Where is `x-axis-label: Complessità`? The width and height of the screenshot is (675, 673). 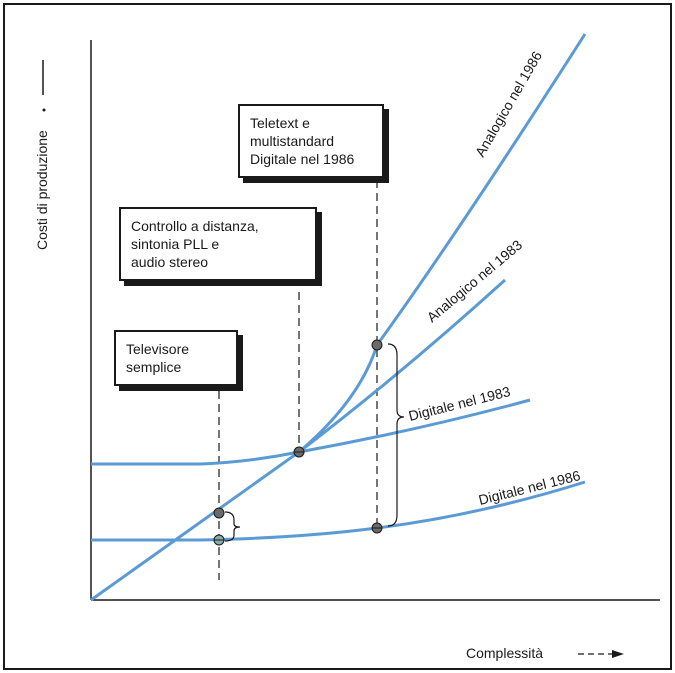
x-axis-label: Complessità is located at coordinates (504, 653).